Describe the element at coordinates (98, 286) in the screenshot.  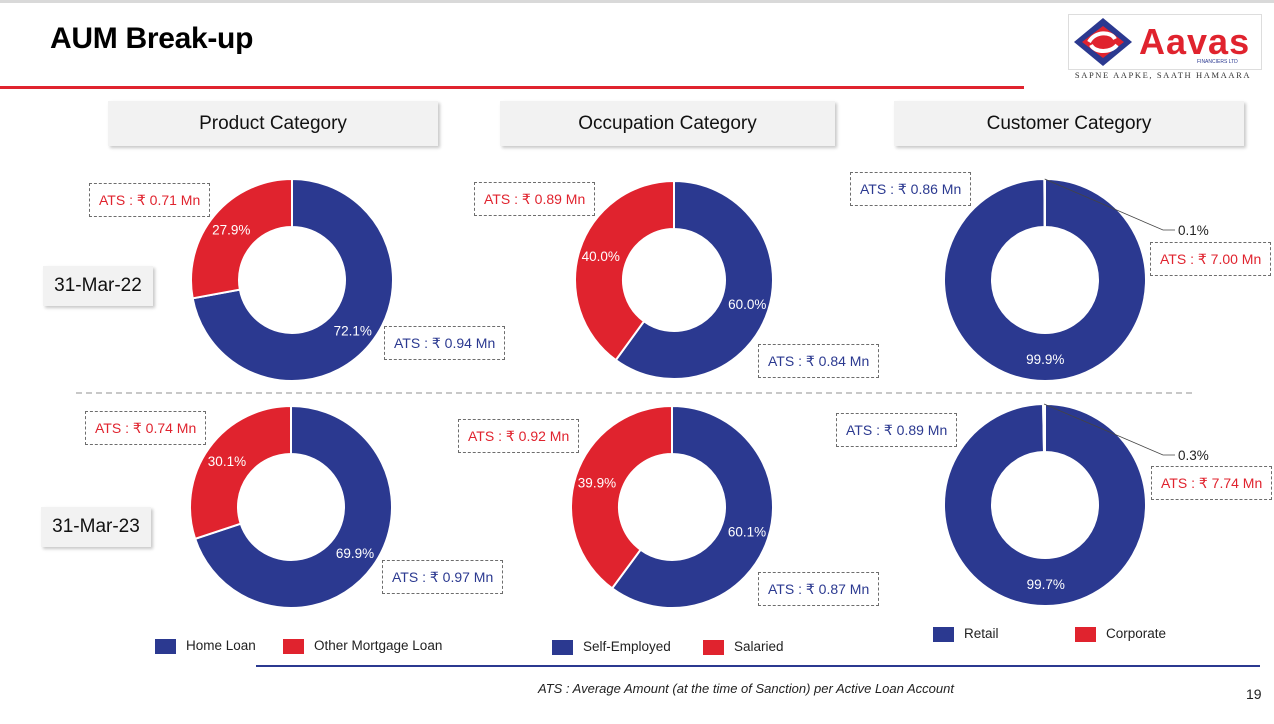
I see `date-label-2022: 31-Mar-22` at that location.